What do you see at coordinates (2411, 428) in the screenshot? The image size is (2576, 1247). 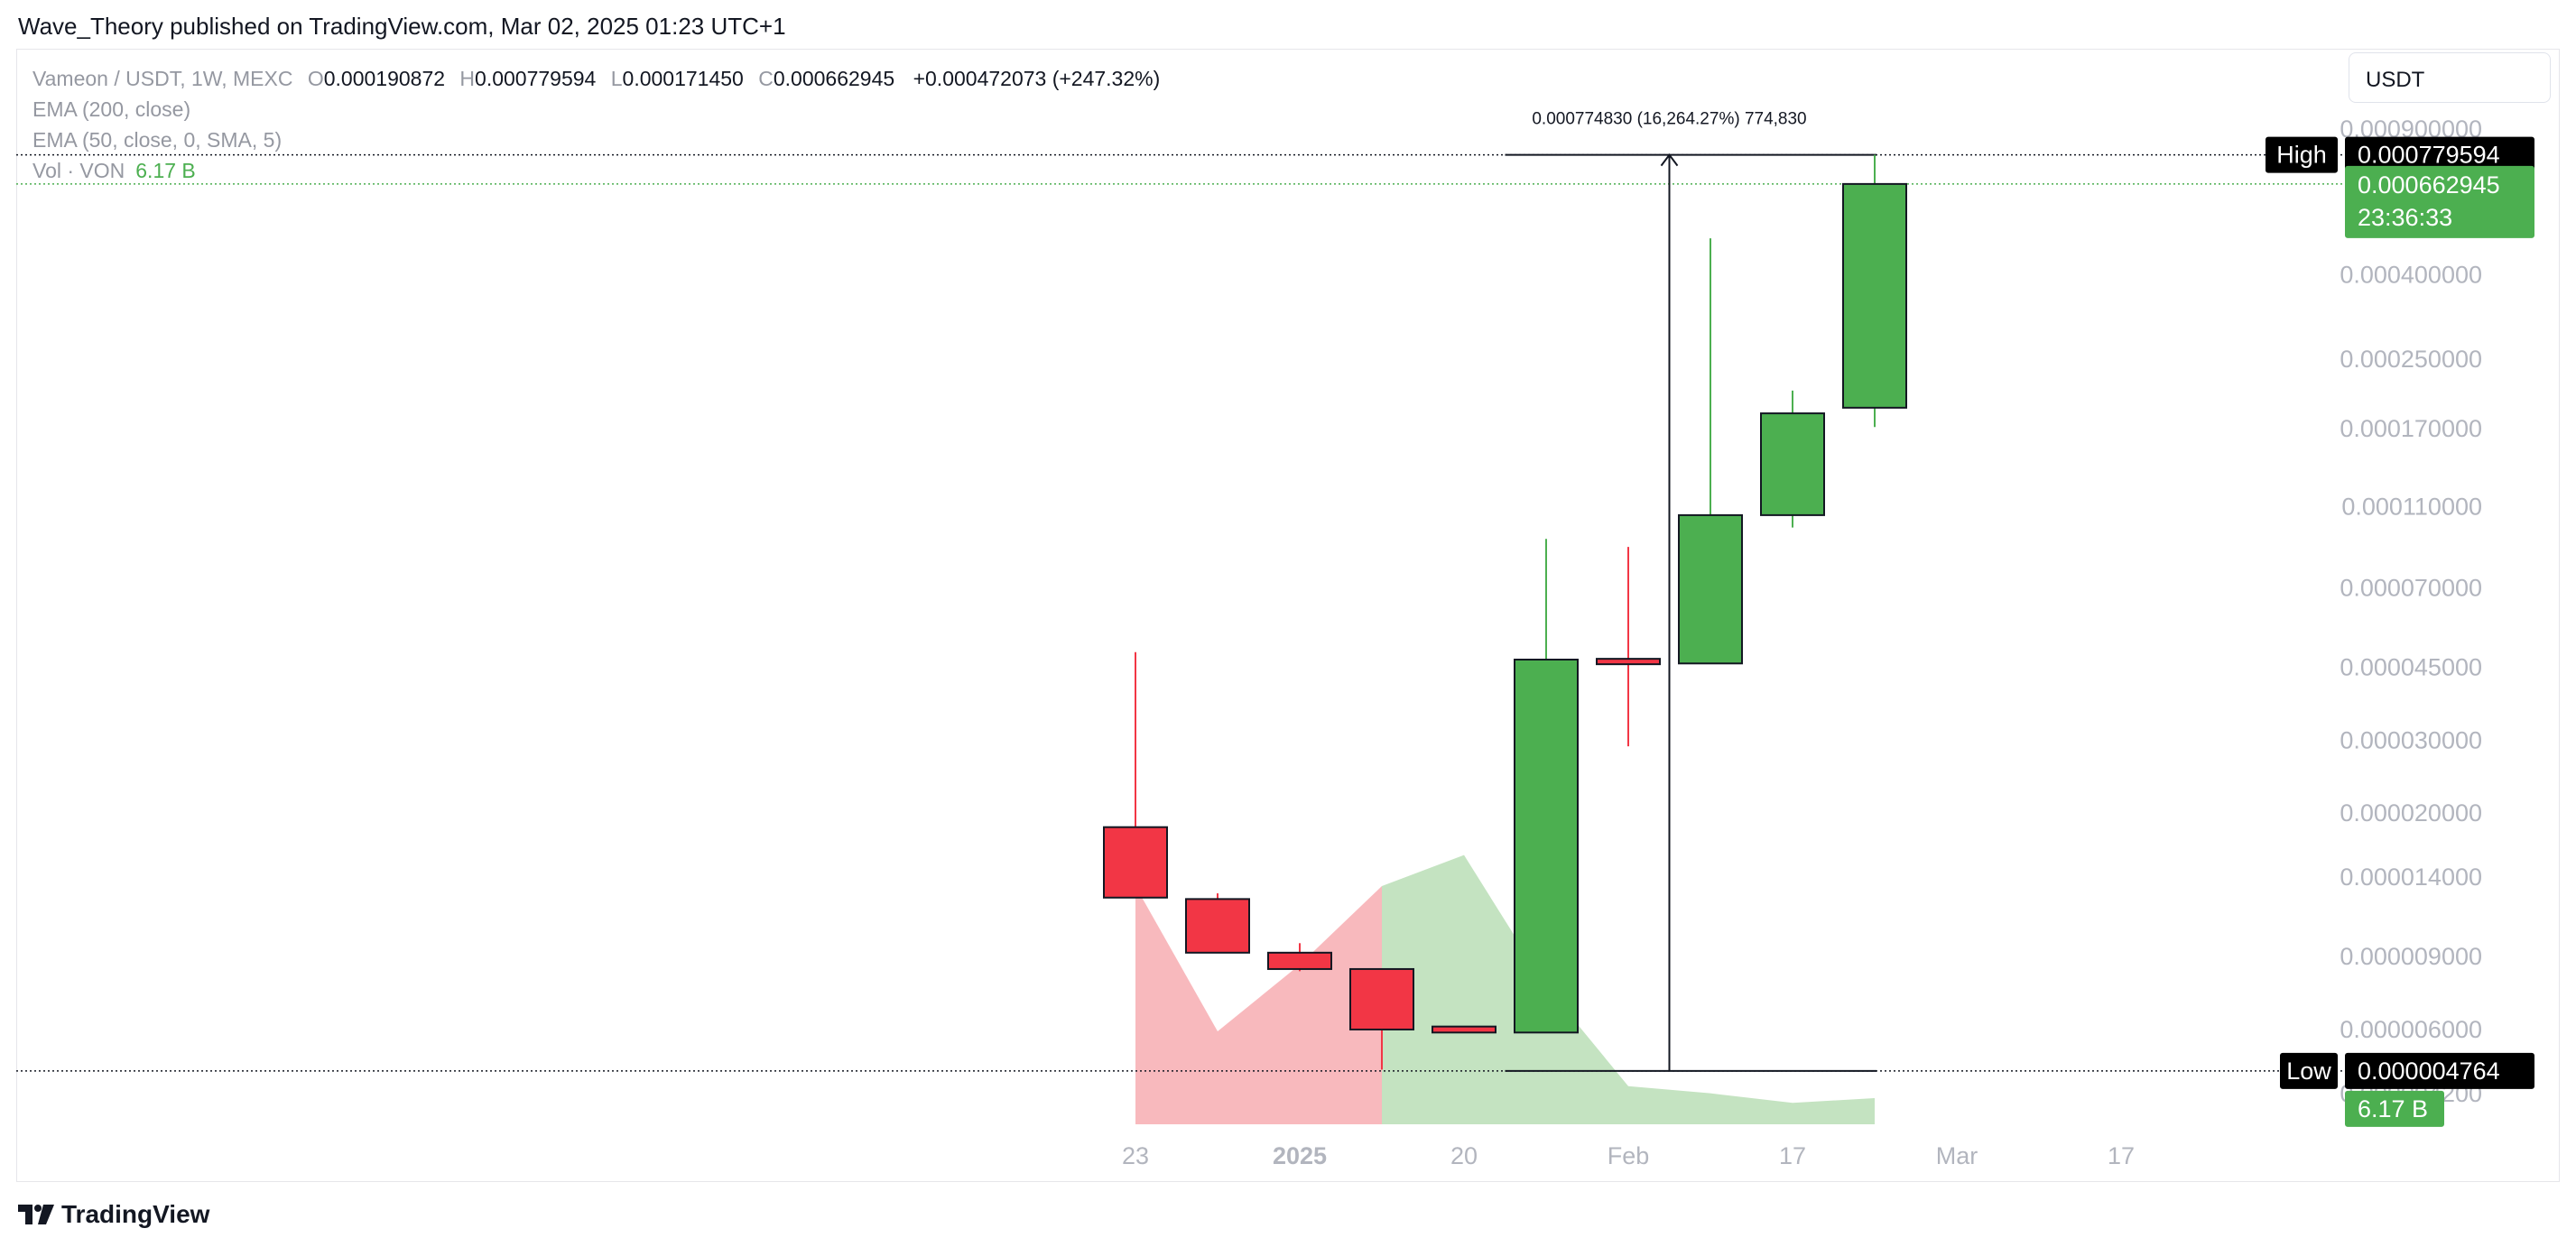 I see `y-tick-label: 0.000170000` at bounding box center [2411, 428].